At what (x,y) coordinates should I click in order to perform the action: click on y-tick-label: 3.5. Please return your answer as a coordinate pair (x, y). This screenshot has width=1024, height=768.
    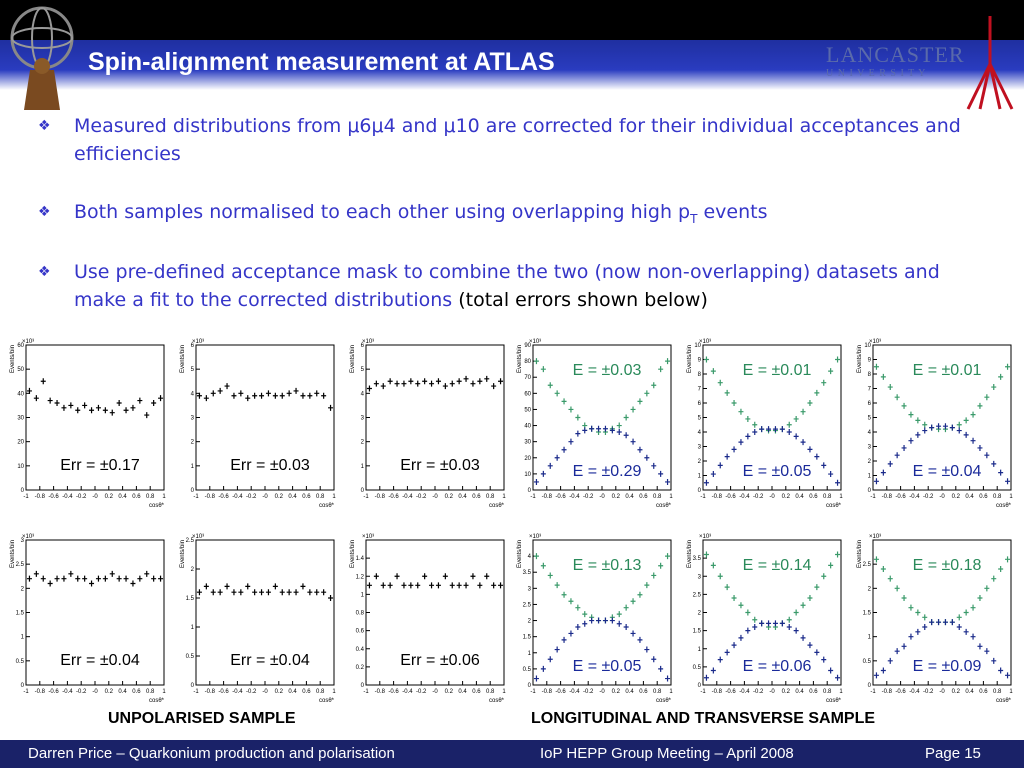
    Looking at the image, I should click on (527, 573).